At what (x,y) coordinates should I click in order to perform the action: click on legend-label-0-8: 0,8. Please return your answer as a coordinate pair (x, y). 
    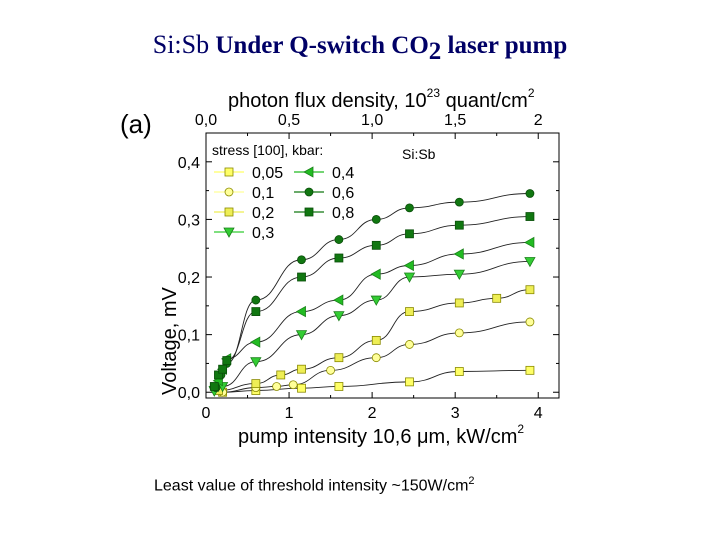
    Looking at the image, I should click on (343, 213).